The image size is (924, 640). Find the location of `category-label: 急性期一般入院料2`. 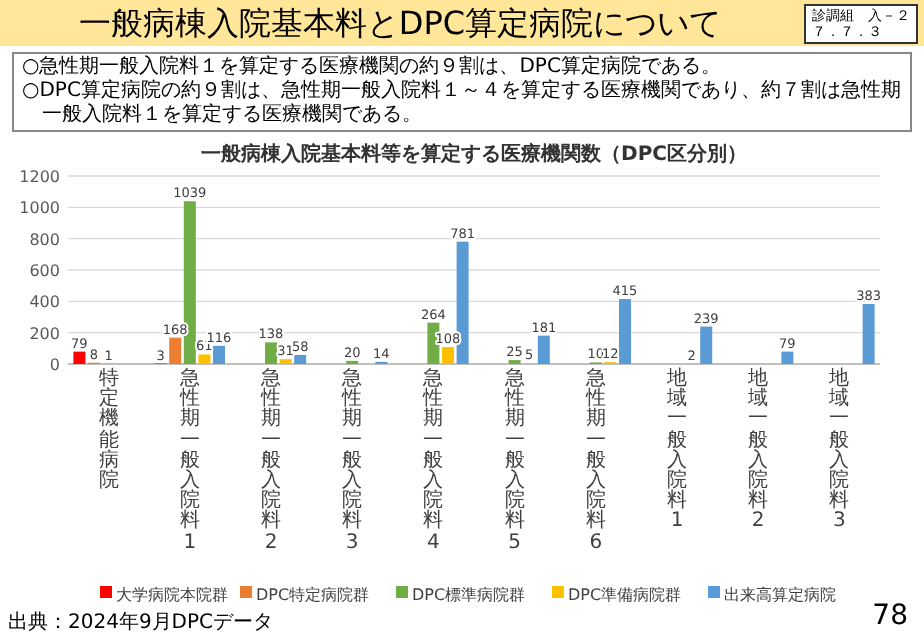

category-label: 急性期一般入院料2 is located at coordinates (271, 461).